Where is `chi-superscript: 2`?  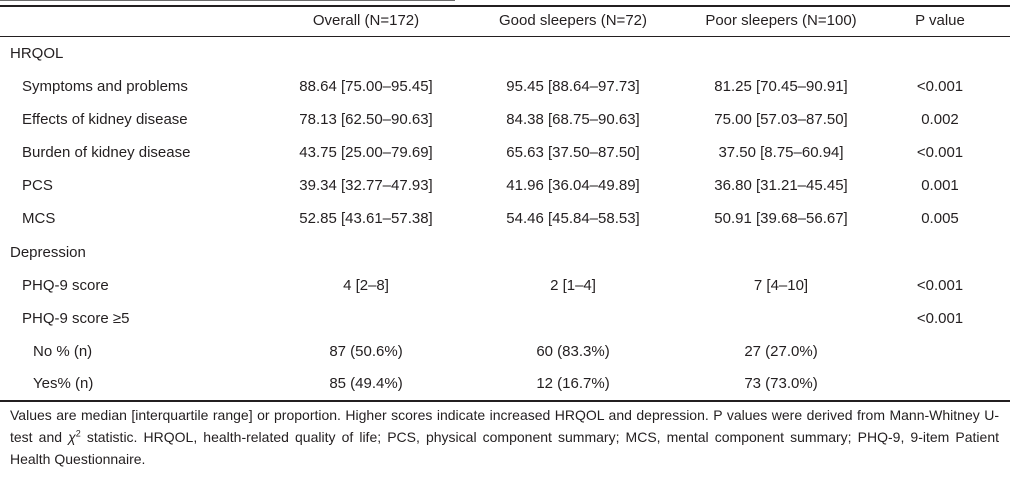 chi-superscript: 2 is located at coordinates (78, 433).